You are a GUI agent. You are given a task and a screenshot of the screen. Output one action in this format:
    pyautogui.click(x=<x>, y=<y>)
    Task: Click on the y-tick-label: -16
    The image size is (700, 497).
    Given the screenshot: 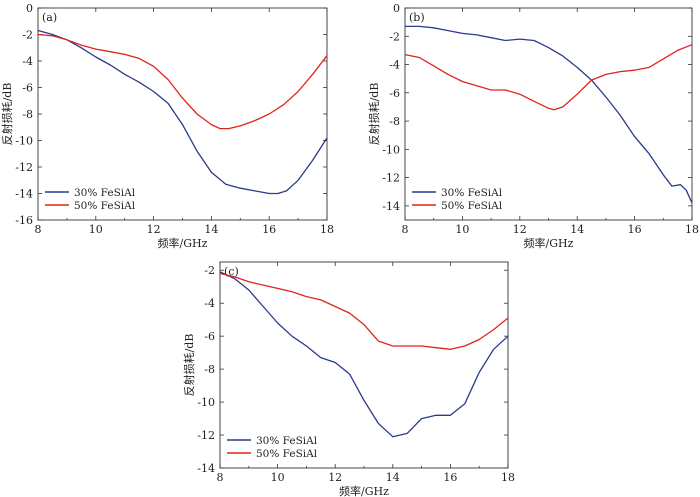 What is the action you would take?
    pyautogui.click(x=24, y=220)
    